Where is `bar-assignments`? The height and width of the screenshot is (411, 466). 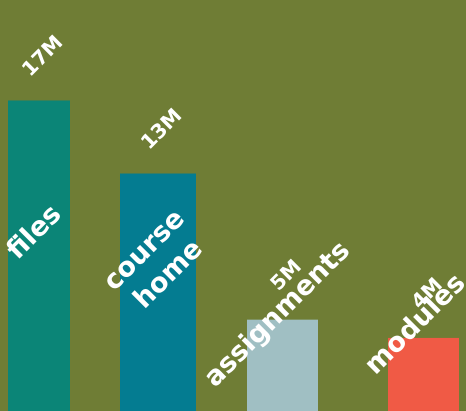 bar-assignments is located at coordinates (282, 365).